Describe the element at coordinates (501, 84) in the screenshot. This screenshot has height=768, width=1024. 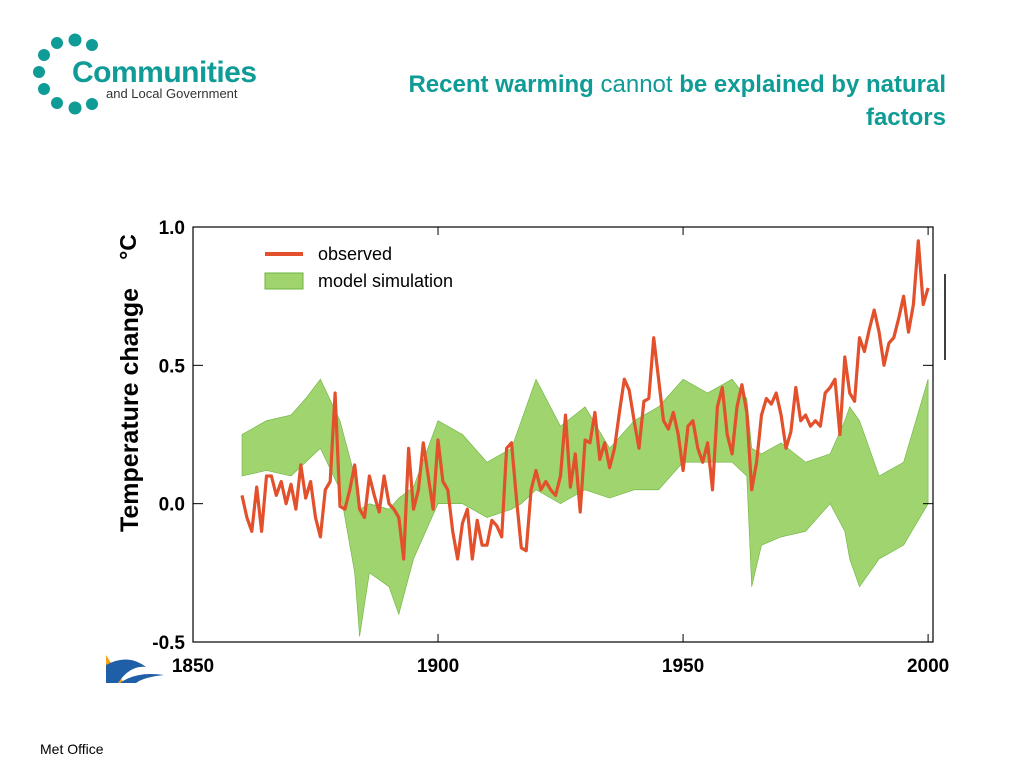
I see `title-part-1: Recent warming` at that location.